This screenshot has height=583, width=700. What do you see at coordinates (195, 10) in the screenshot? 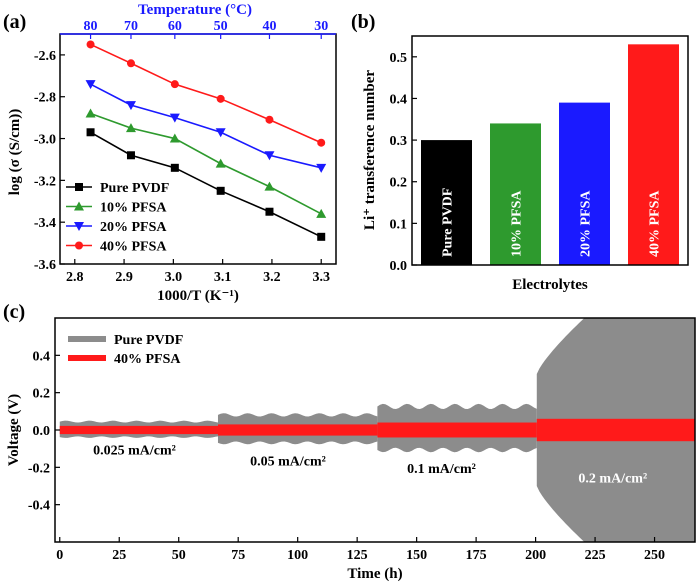
I see `chart-a-top-axis-title: Temperature (°C)` at bounding box center [195, 10].